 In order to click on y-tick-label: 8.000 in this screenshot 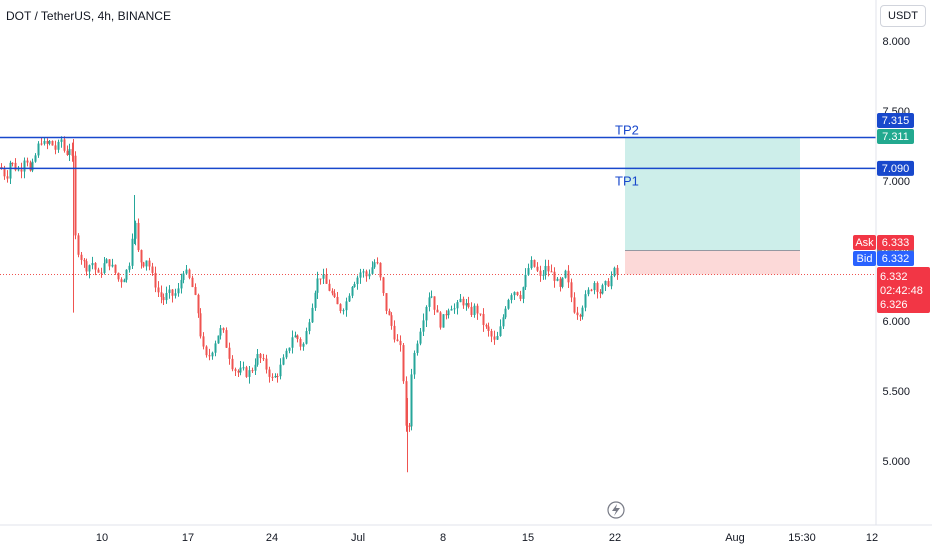, I will do `click(896, 42)`.